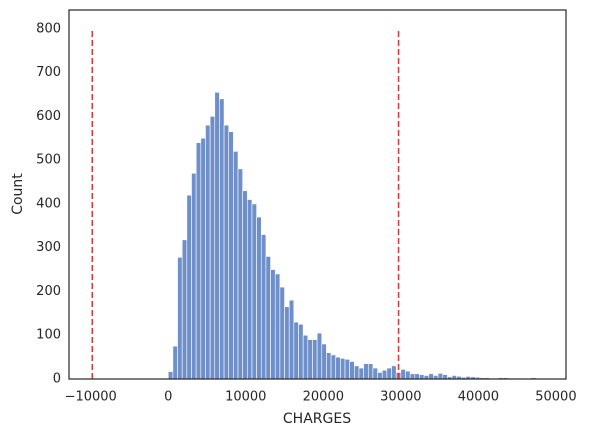 The image size is (590, 437). I want to click on x-tick-label: −10000, so click(91, 397).